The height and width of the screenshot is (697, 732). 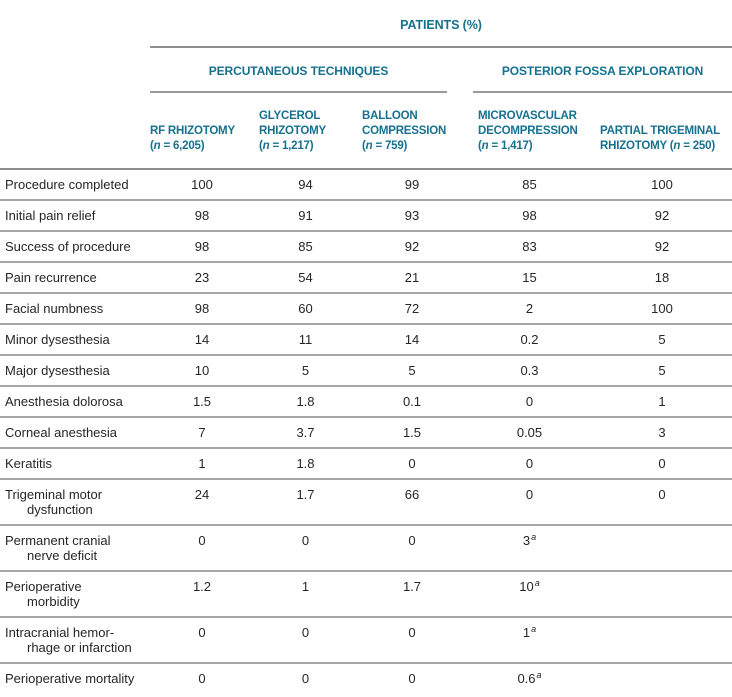 I want to click on value-cell: 1.2, so click(x=202, y=586).